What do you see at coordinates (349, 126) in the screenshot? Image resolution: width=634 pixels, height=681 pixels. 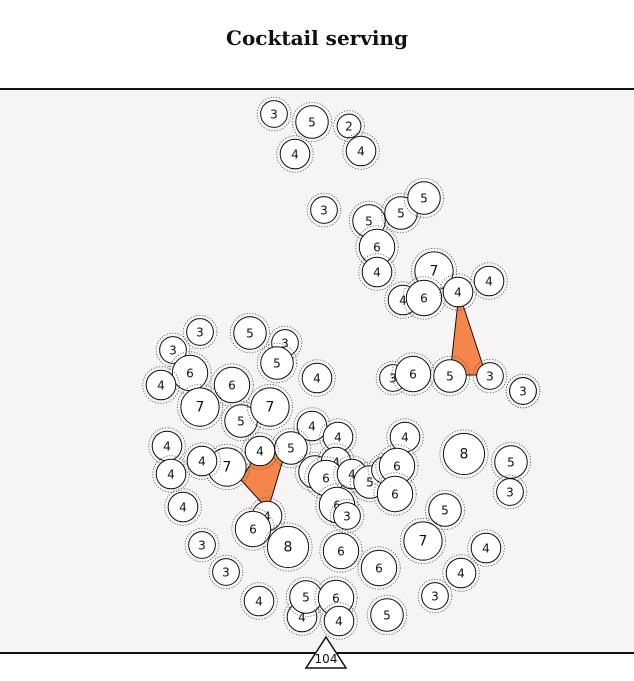 I see `table: 2` at bounding box center [349, 126].